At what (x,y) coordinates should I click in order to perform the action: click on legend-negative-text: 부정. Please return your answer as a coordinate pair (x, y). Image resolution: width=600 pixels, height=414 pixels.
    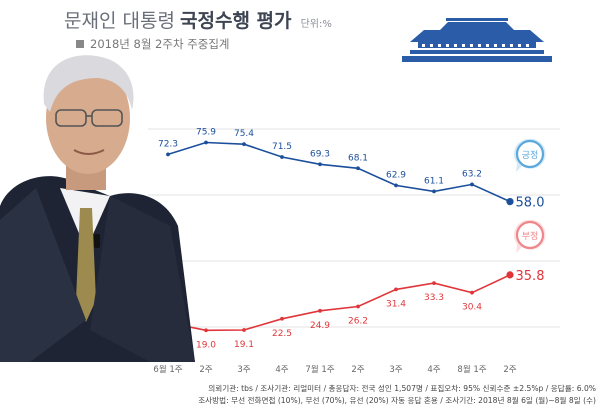
    Looking at the image, I should click on (530, 236).